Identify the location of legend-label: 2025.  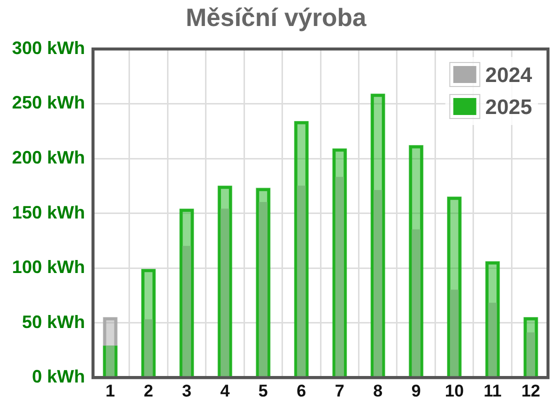
(508, 107).